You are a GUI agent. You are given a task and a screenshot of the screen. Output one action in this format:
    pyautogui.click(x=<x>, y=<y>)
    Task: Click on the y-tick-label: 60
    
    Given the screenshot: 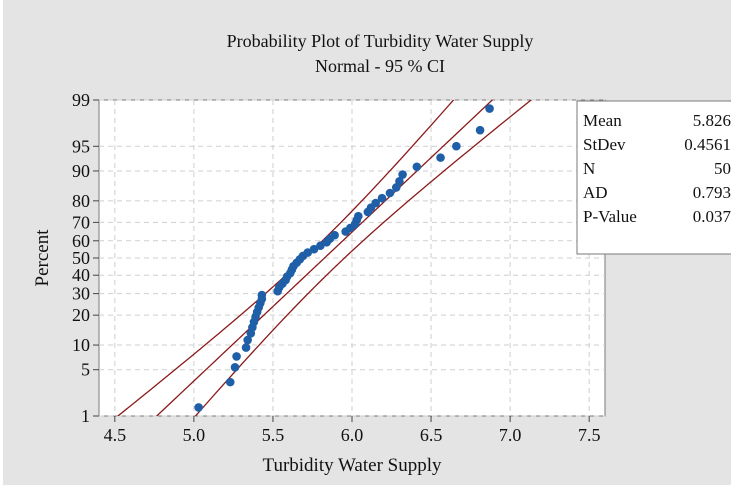 What is the action you would take?
    pyautogui.click(x=81, y=241)
    